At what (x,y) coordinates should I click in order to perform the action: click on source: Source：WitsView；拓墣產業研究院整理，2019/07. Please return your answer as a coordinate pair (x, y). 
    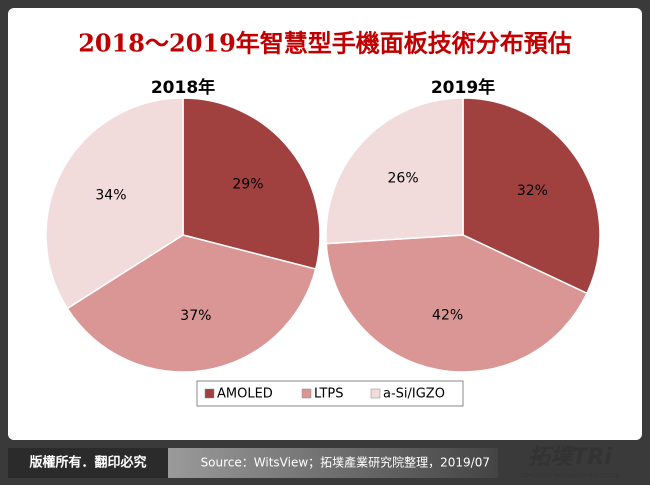
    Looking at the image, I should click on (345, 462).